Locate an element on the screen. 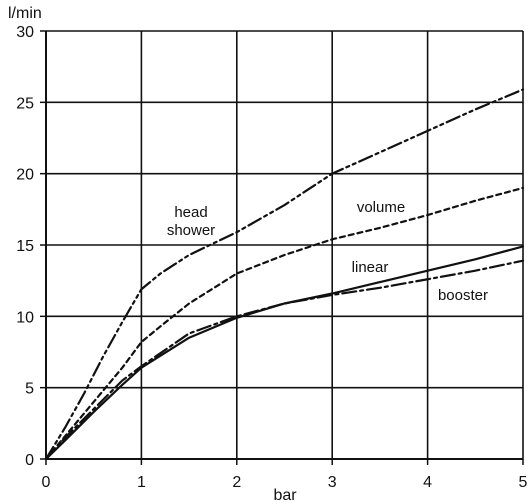 The width and height of the screenshot is (528, 504). x-tick-label-5: 5 is located at coordinates (523, 482).